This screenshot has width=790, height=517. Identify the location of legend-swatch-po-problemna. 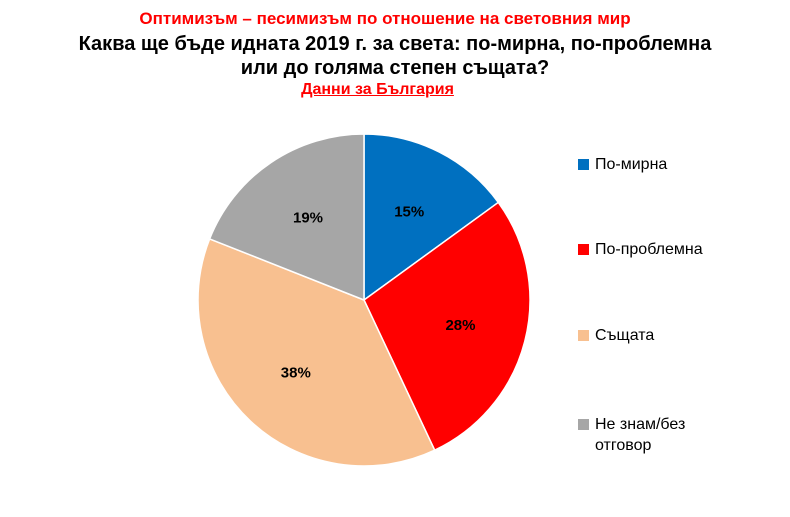
(583, 249).